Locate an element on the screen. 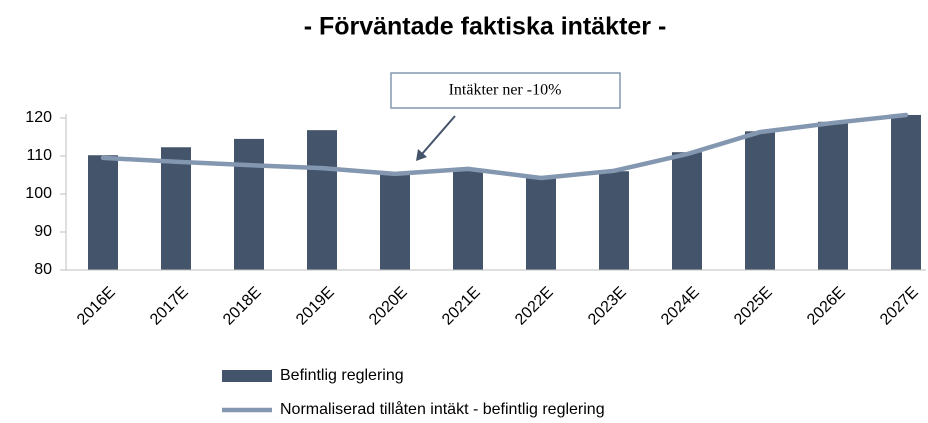  y-tick-label: 80 is located at coordinates (43, 269).